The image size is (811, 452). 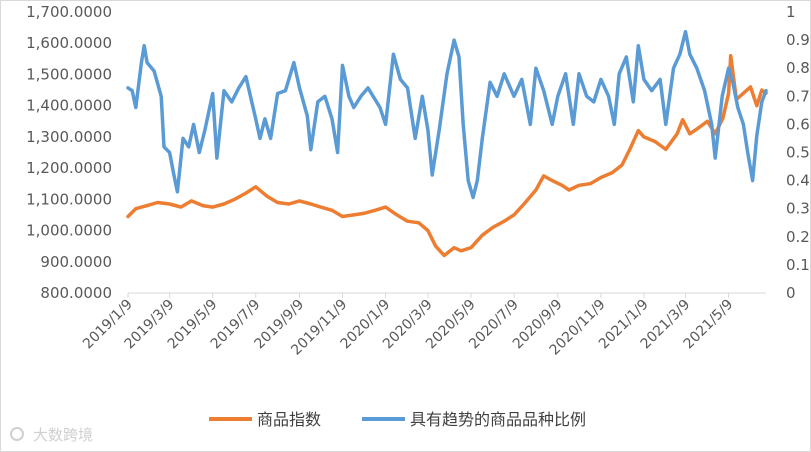 What do you see at coordinates (498, 419) in the screenshot?
I see `legend-label-trend-ratio: 具有趋势的商品品种比例` at bounding box center [498, 419].